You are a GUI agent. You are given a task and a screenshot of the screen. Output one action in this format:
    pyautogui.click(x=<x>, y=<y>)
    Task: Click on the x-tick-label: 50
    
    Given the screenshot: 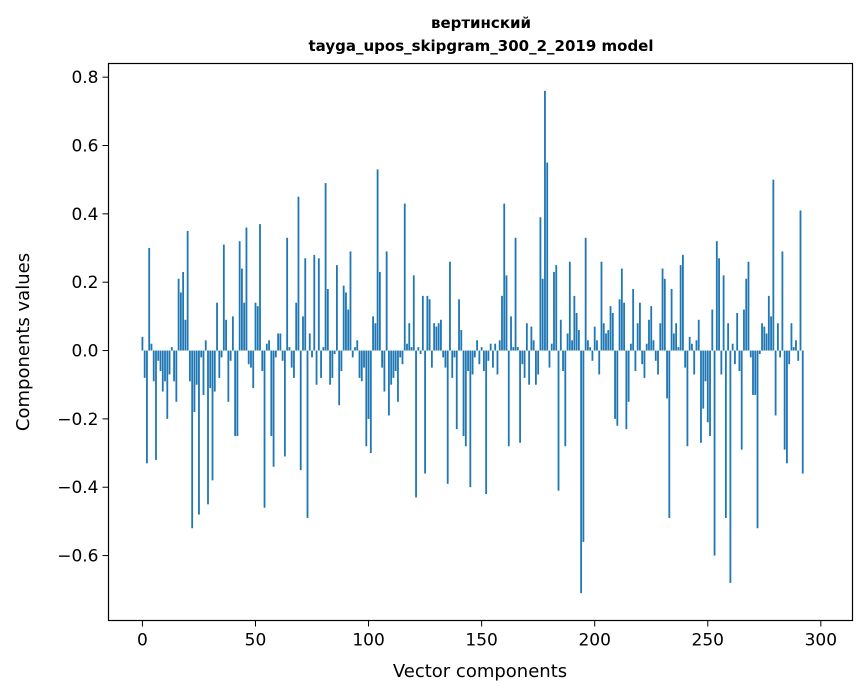 What is the action you would take?
    pyautogui.click(x=256, y=641)
    